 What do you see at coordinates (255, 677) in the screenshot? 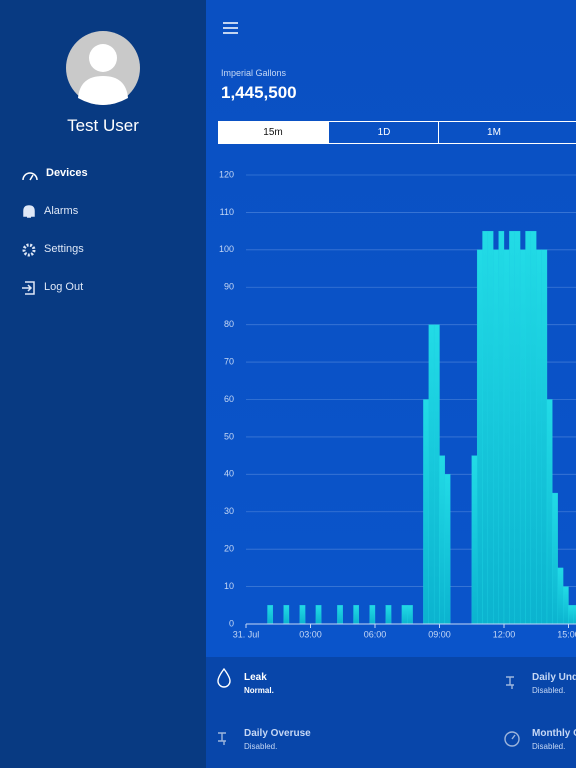
I see `status-title: Leak` at bounding box center [255, 677].